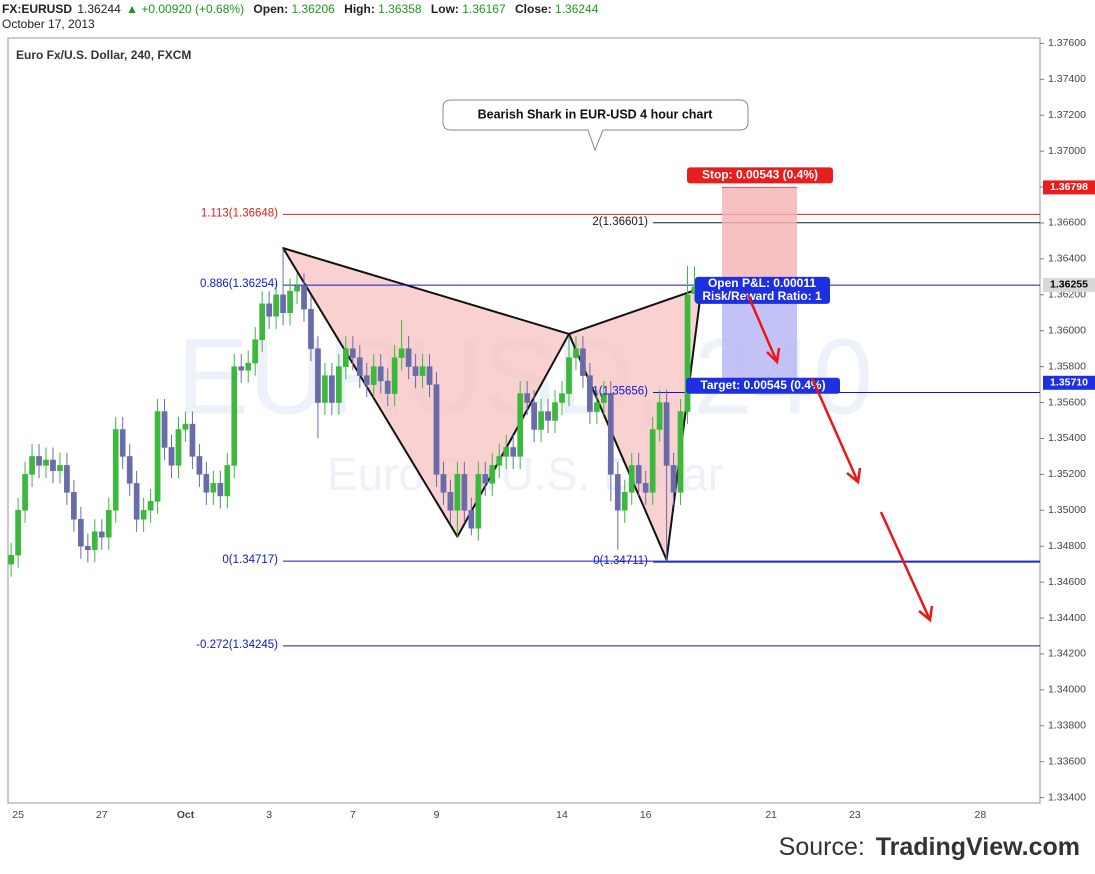 The width and height of the screenshot is (1095, 874). I want to click on field-label: Open:, so click(270, 9).